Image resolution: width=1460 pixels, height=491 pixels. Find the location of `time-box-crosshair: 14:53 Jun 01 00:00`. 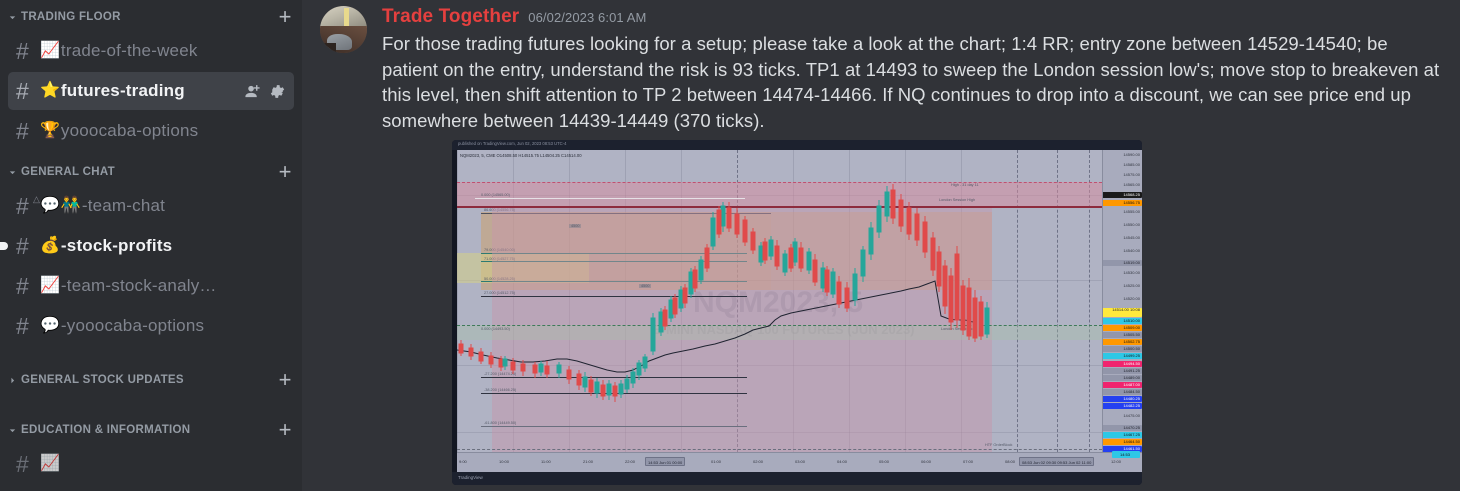

time-box-crosshair: 14:53 Jun 01 00:00 is located at coordinates (665, 461).